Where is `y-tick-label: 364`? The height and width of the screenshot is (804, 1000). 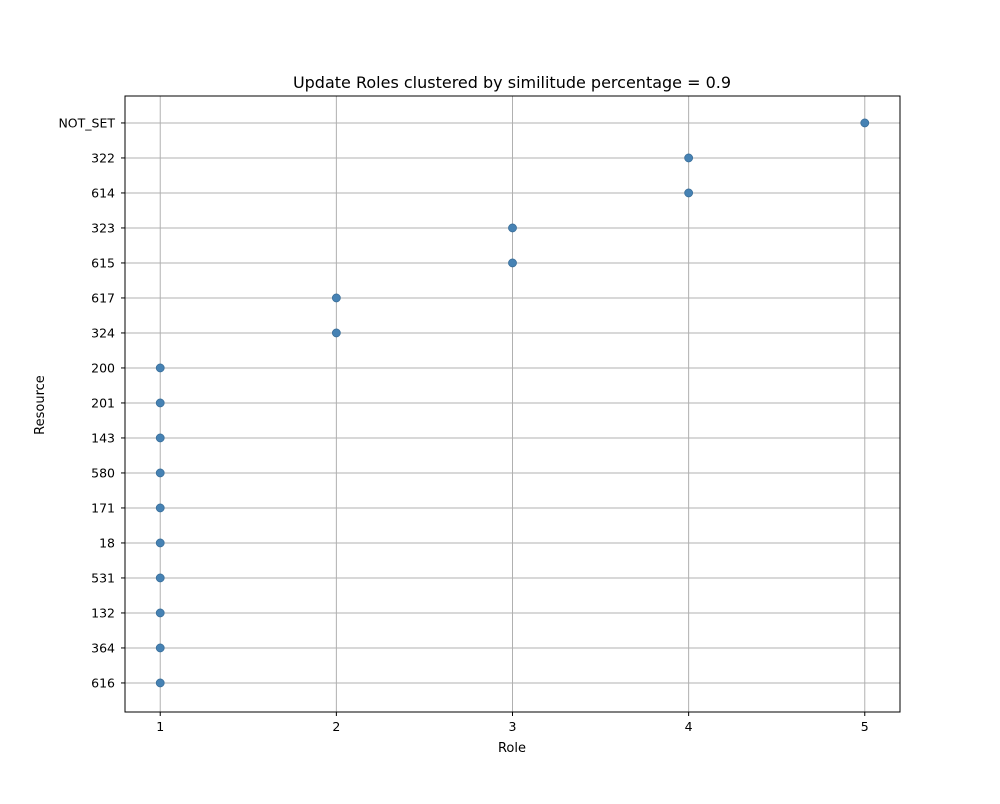 y-tick-label: 364 is located at coordinates (103, 647).